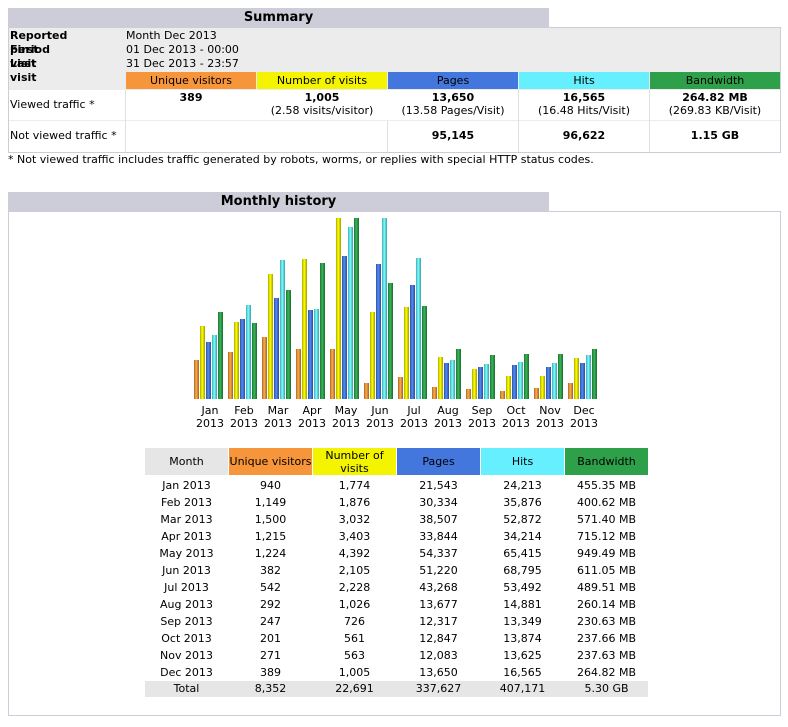 The image size is (788, 727). What do you see at coordinates (584, 135) in the screenshot?
I see `not-viewed-hits: 96,622` at bounding box center [584, 135].